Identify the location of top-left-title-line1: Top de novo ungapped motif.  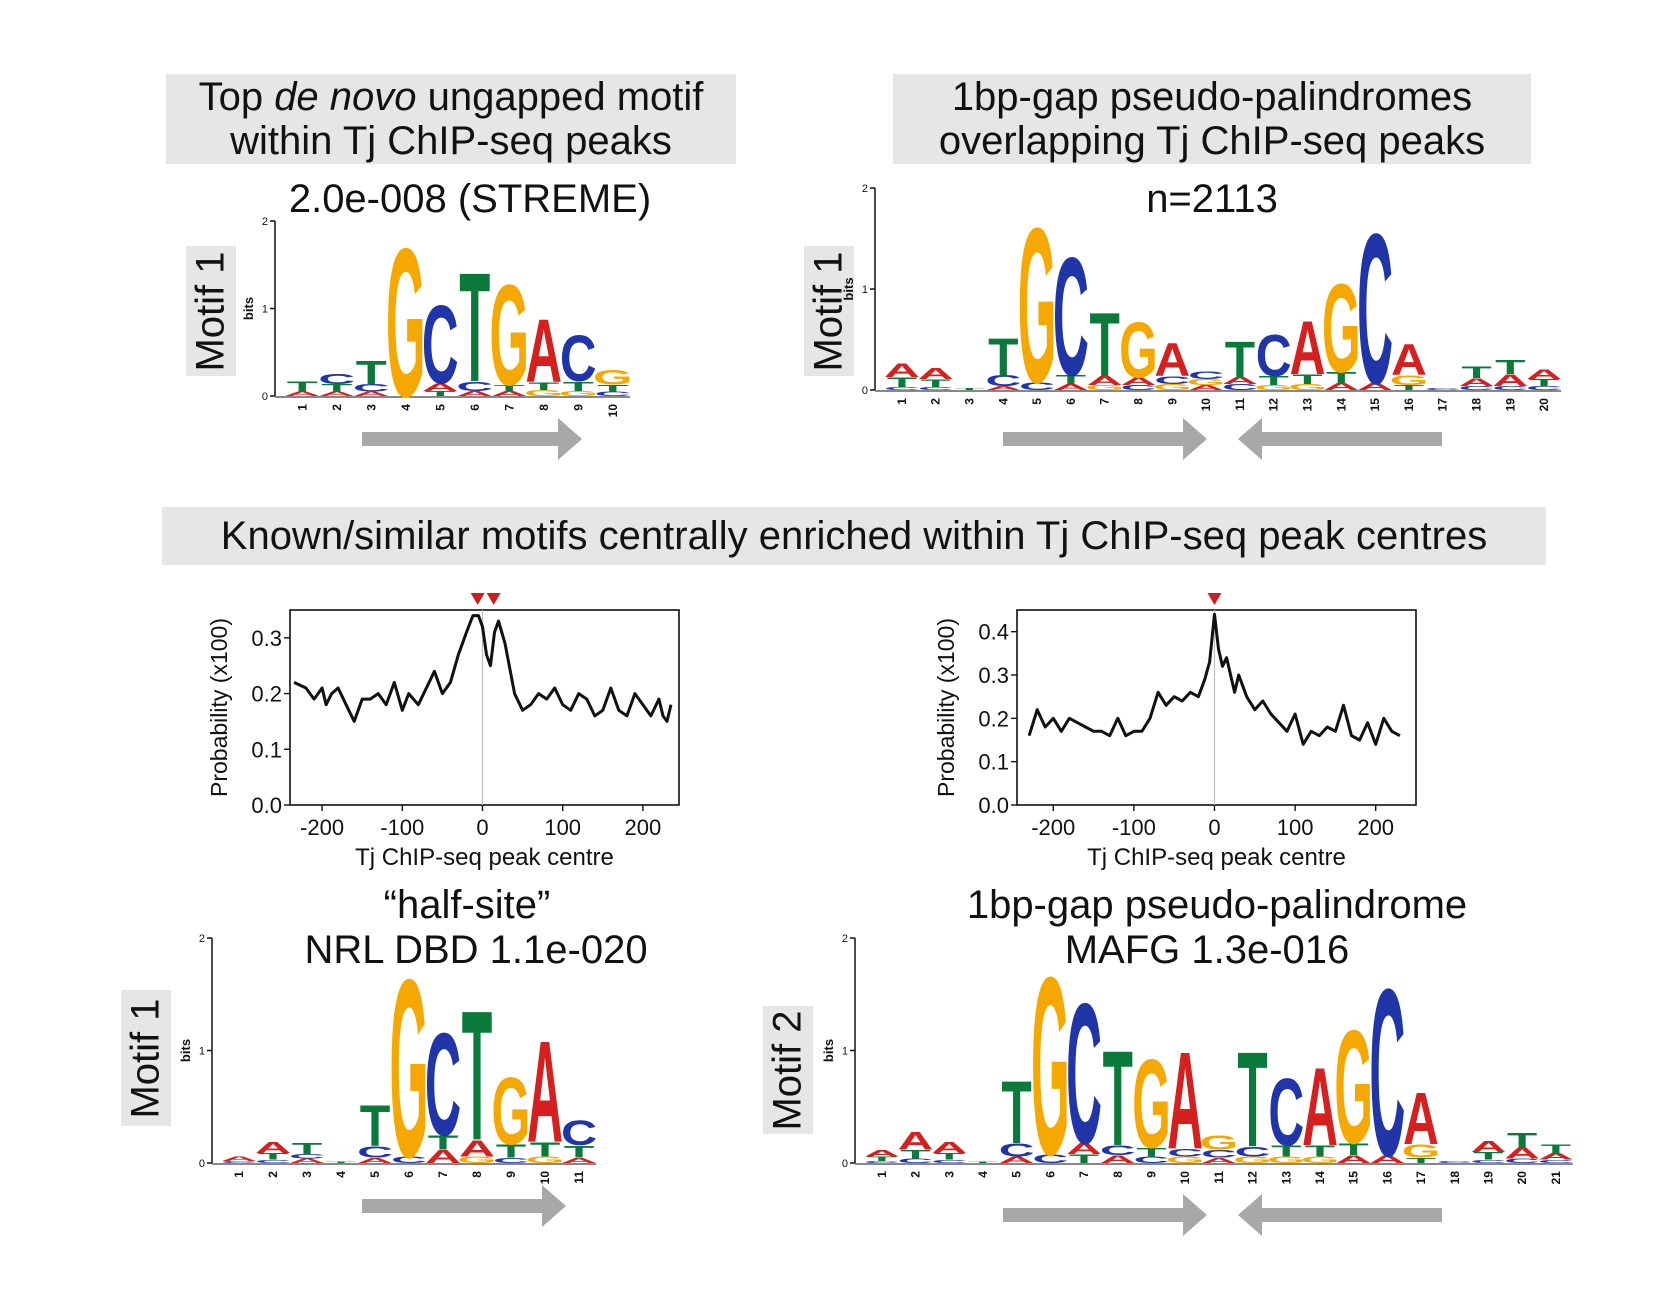
(451, 97).